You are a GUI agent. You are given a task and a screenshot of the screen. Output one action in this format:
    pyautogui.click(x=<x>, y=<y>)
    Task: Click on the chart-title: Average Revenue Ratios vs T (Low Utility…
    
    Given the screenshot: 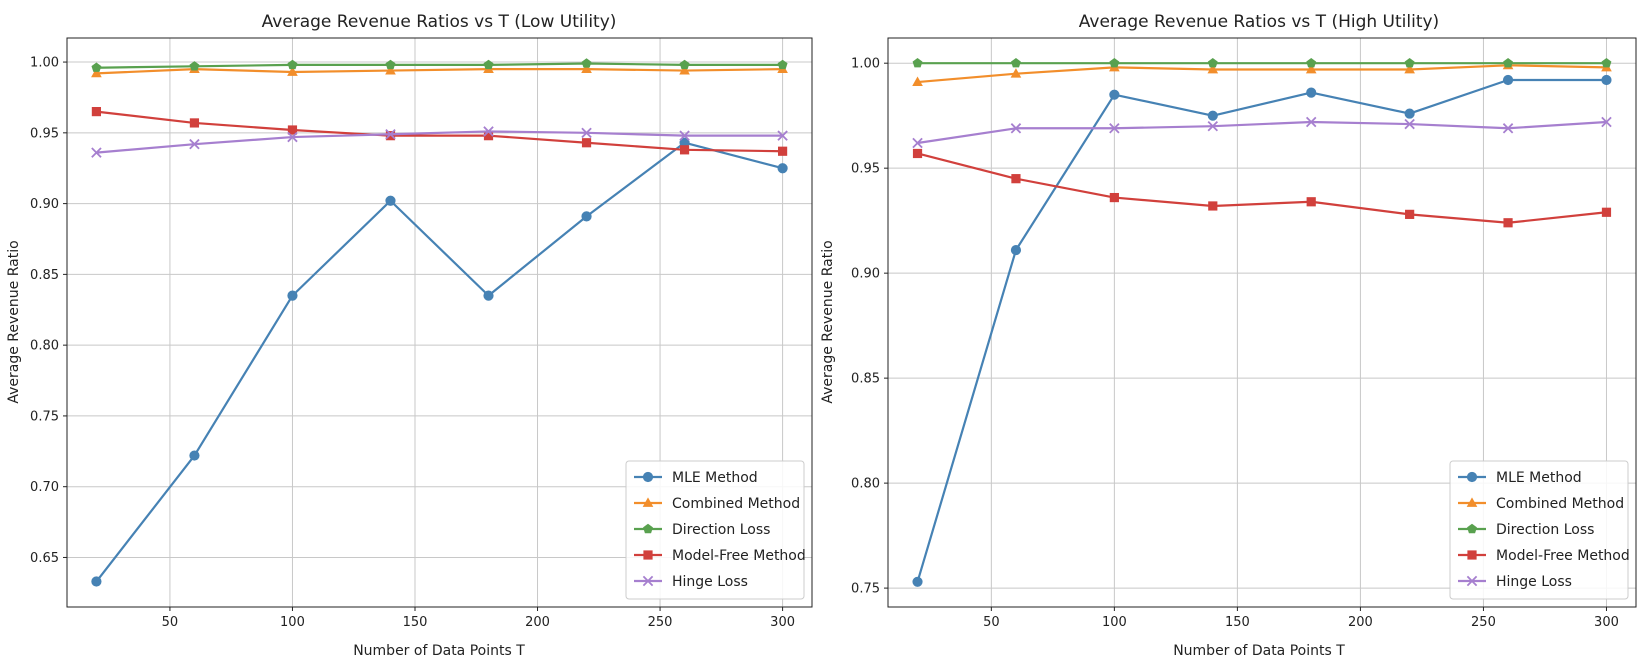 What is the action you would take?
    pyautogui.click(x=439, y=22)
    